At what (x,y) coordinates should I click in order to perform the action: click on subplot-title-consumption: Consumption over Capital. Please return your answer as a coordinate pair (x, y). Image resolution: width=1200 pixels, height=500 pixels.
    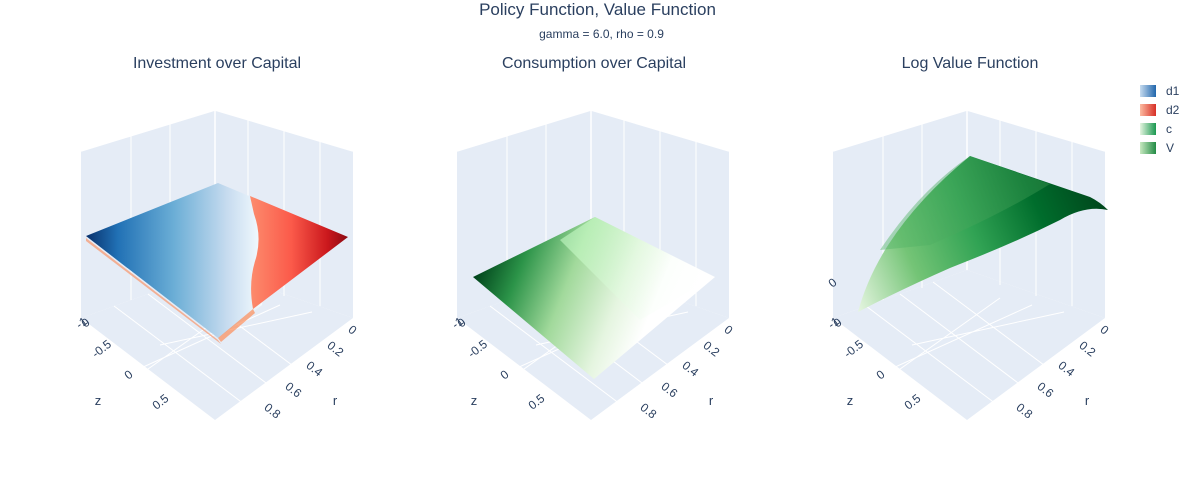
    Looking at the image, I should click on (594, 63).